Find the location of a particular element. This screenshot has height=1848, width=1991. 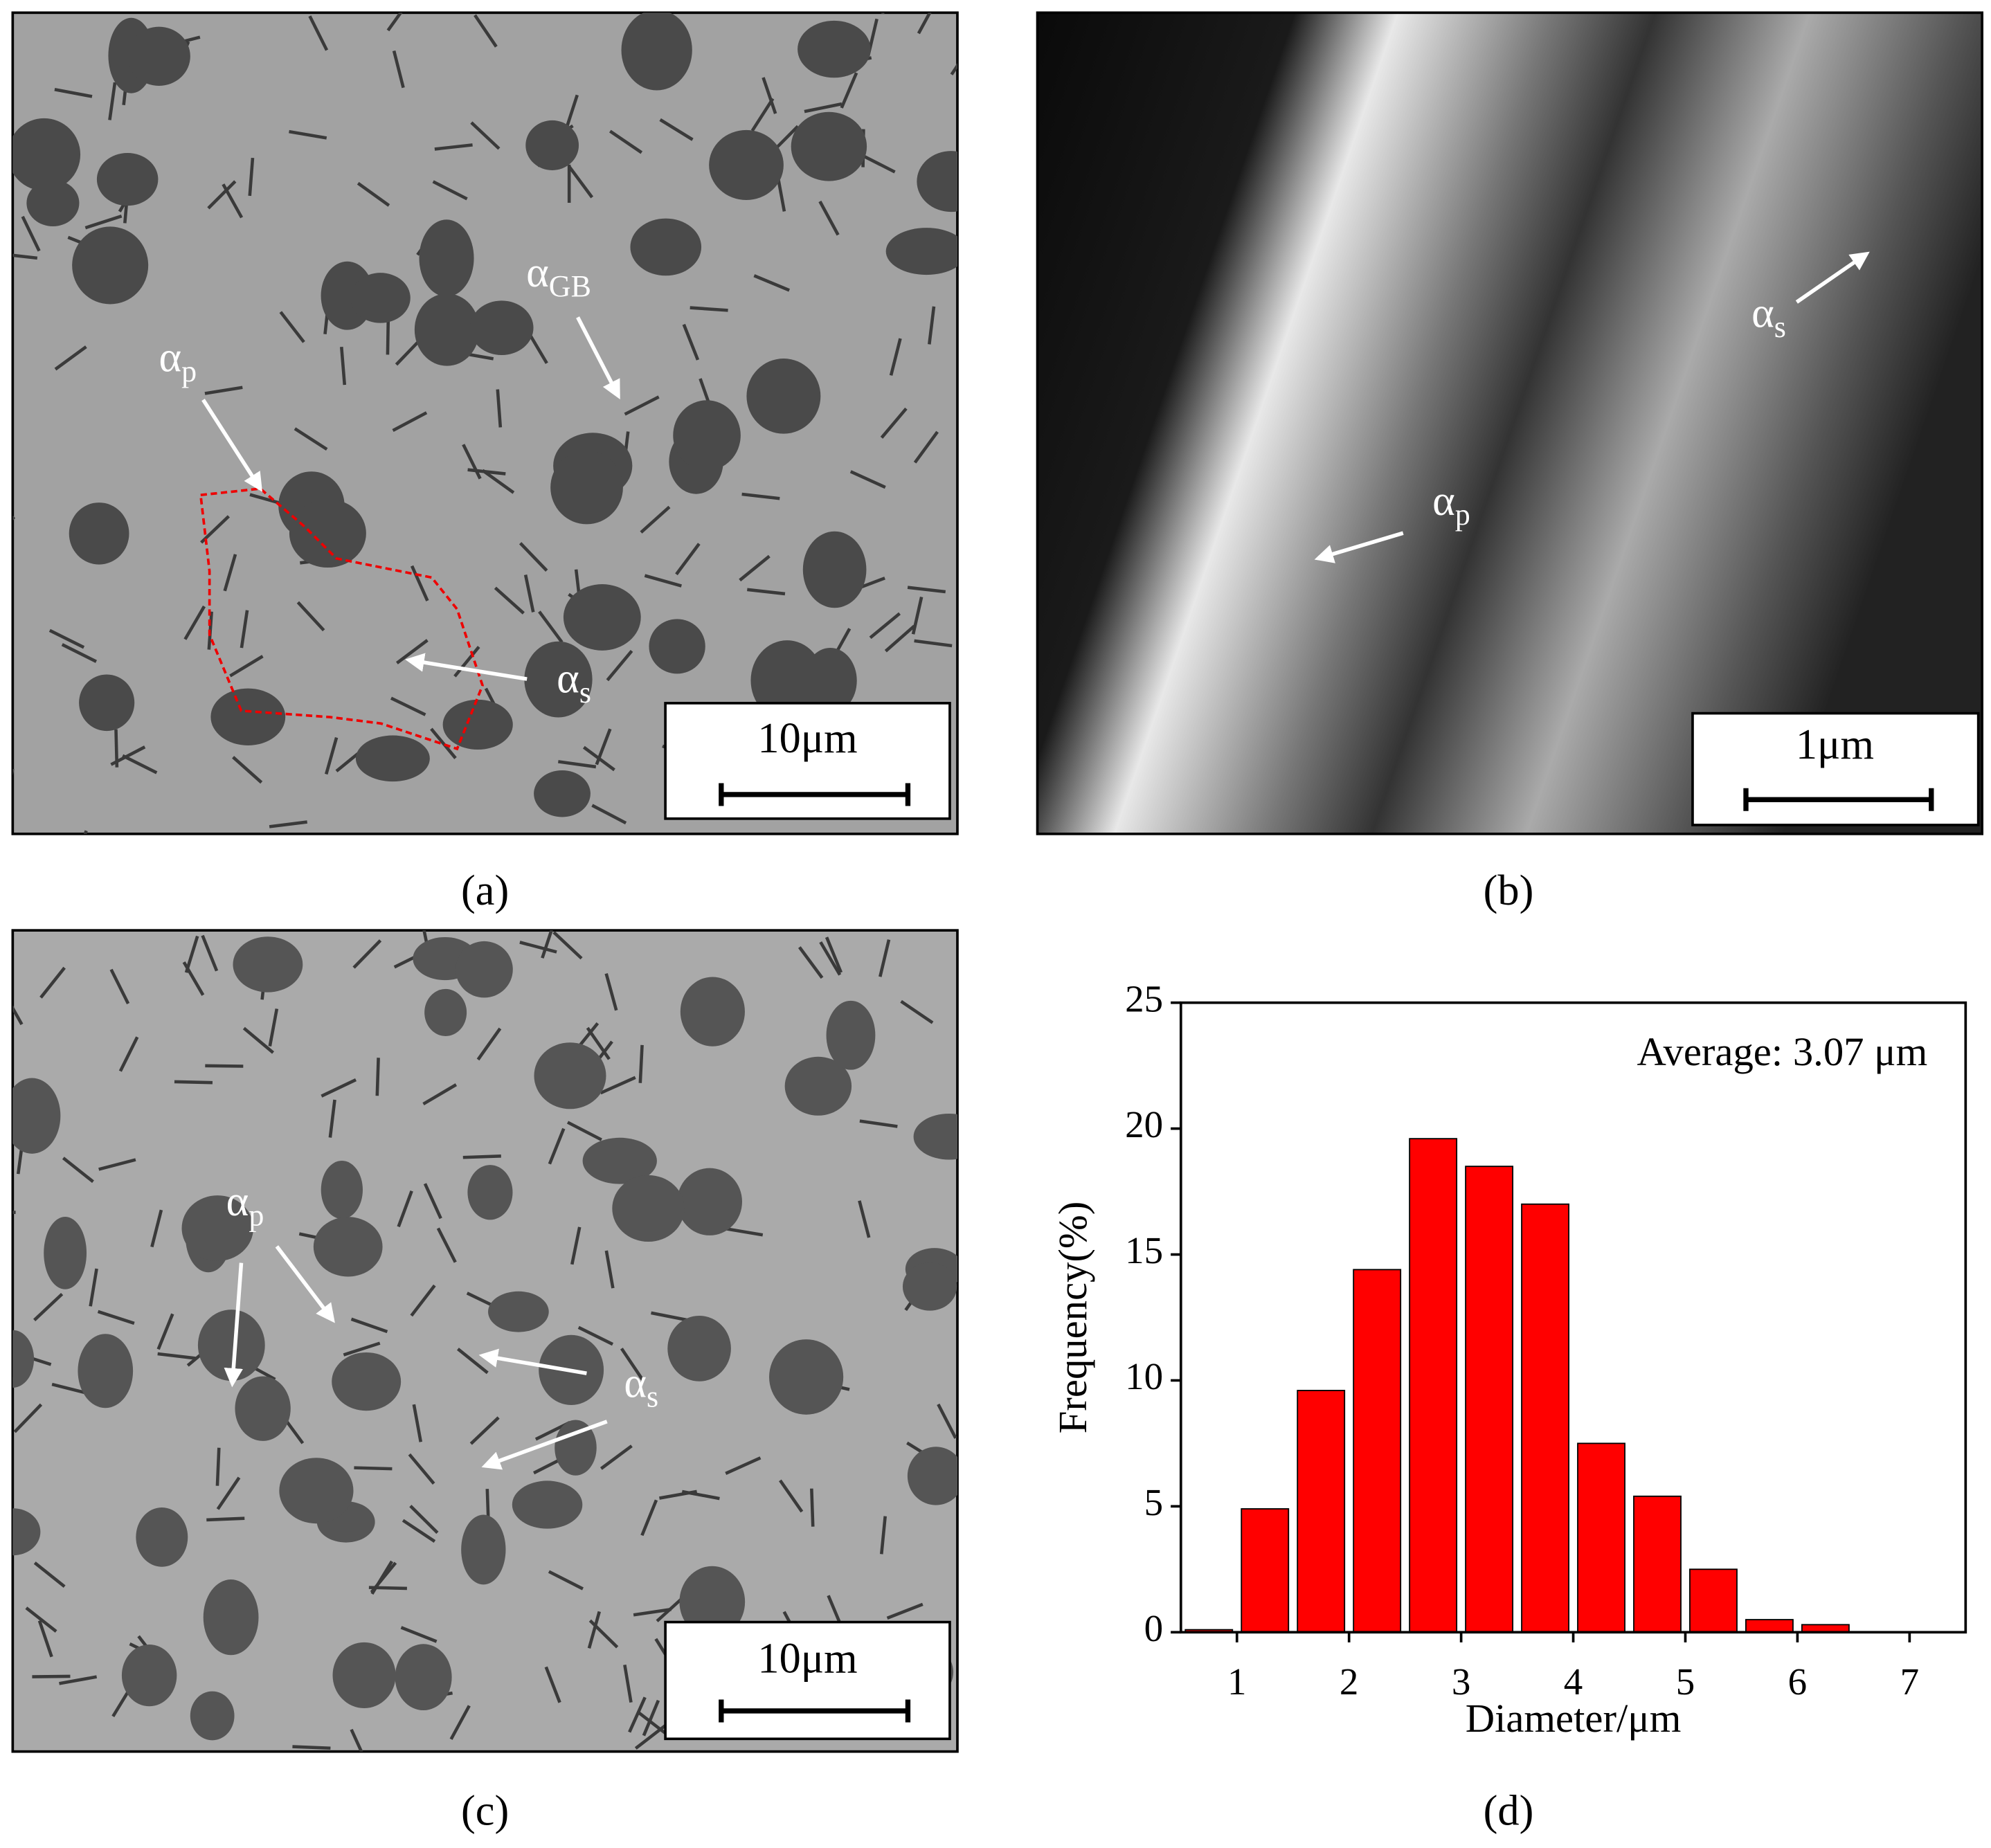

panel-label: (d) is located at coordinates (1509, 1811).